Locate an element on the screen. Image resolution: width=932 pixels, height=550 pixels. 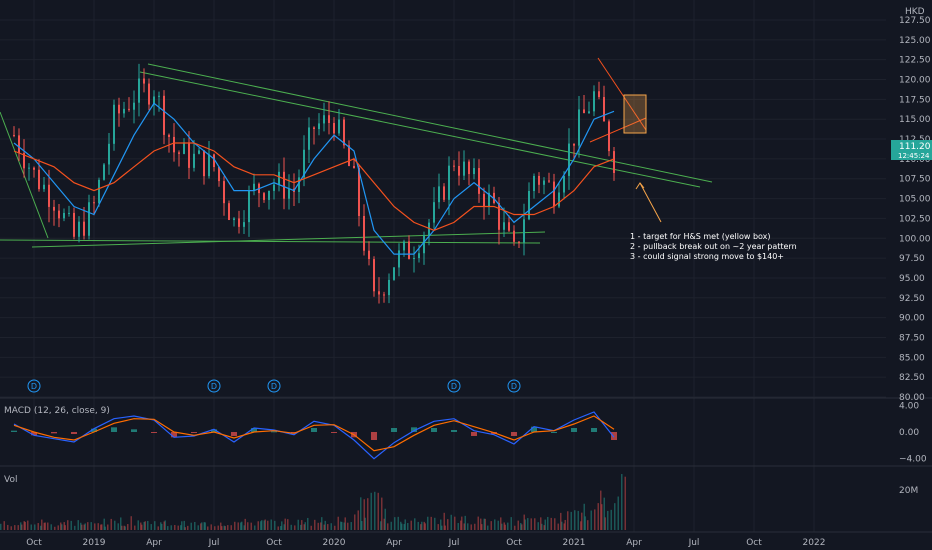
x-tick-label: 2019 is located at coordinates (94, 543).